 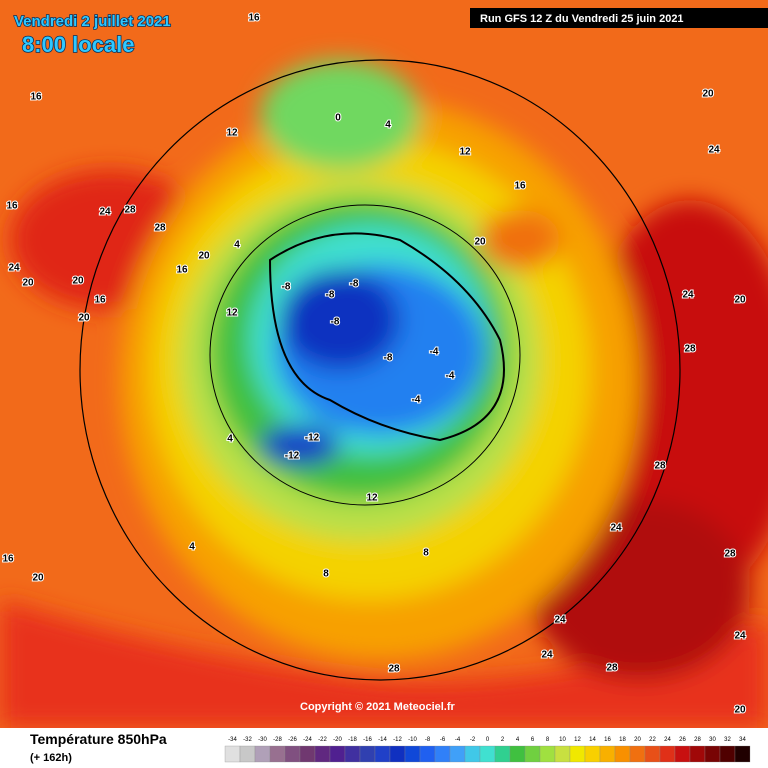 What do you see at coordinates (428, 740) in the screenshot?
I see `scale-label: -8` at bounding box center [428, 740].